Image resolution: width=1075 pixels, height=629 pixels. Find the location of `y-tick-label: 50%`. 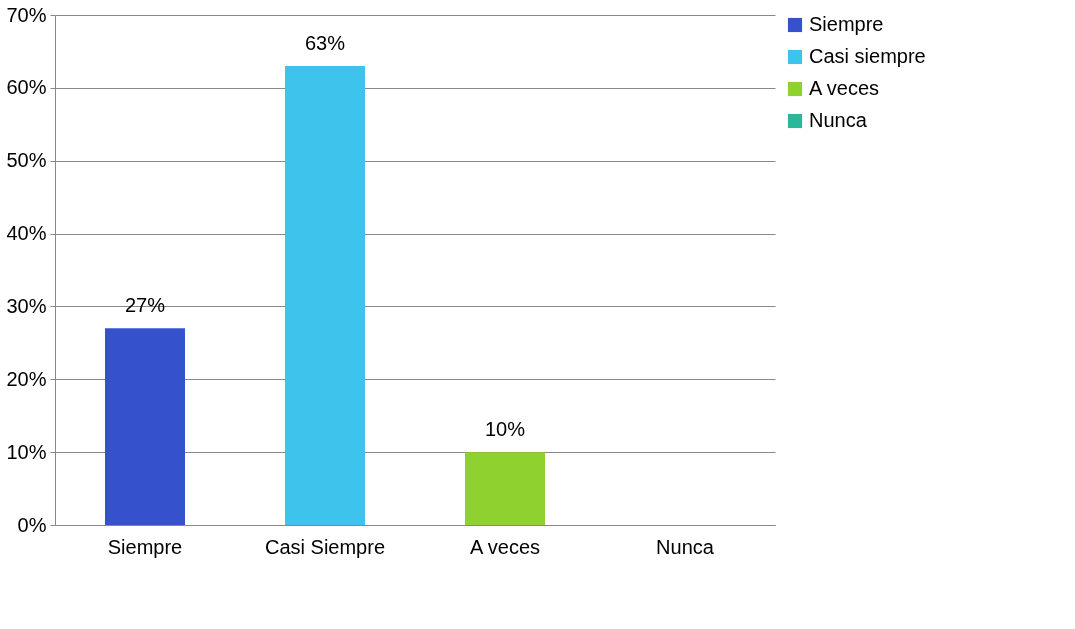

y-tick-label: 50% is located at coordinates (26, 160).